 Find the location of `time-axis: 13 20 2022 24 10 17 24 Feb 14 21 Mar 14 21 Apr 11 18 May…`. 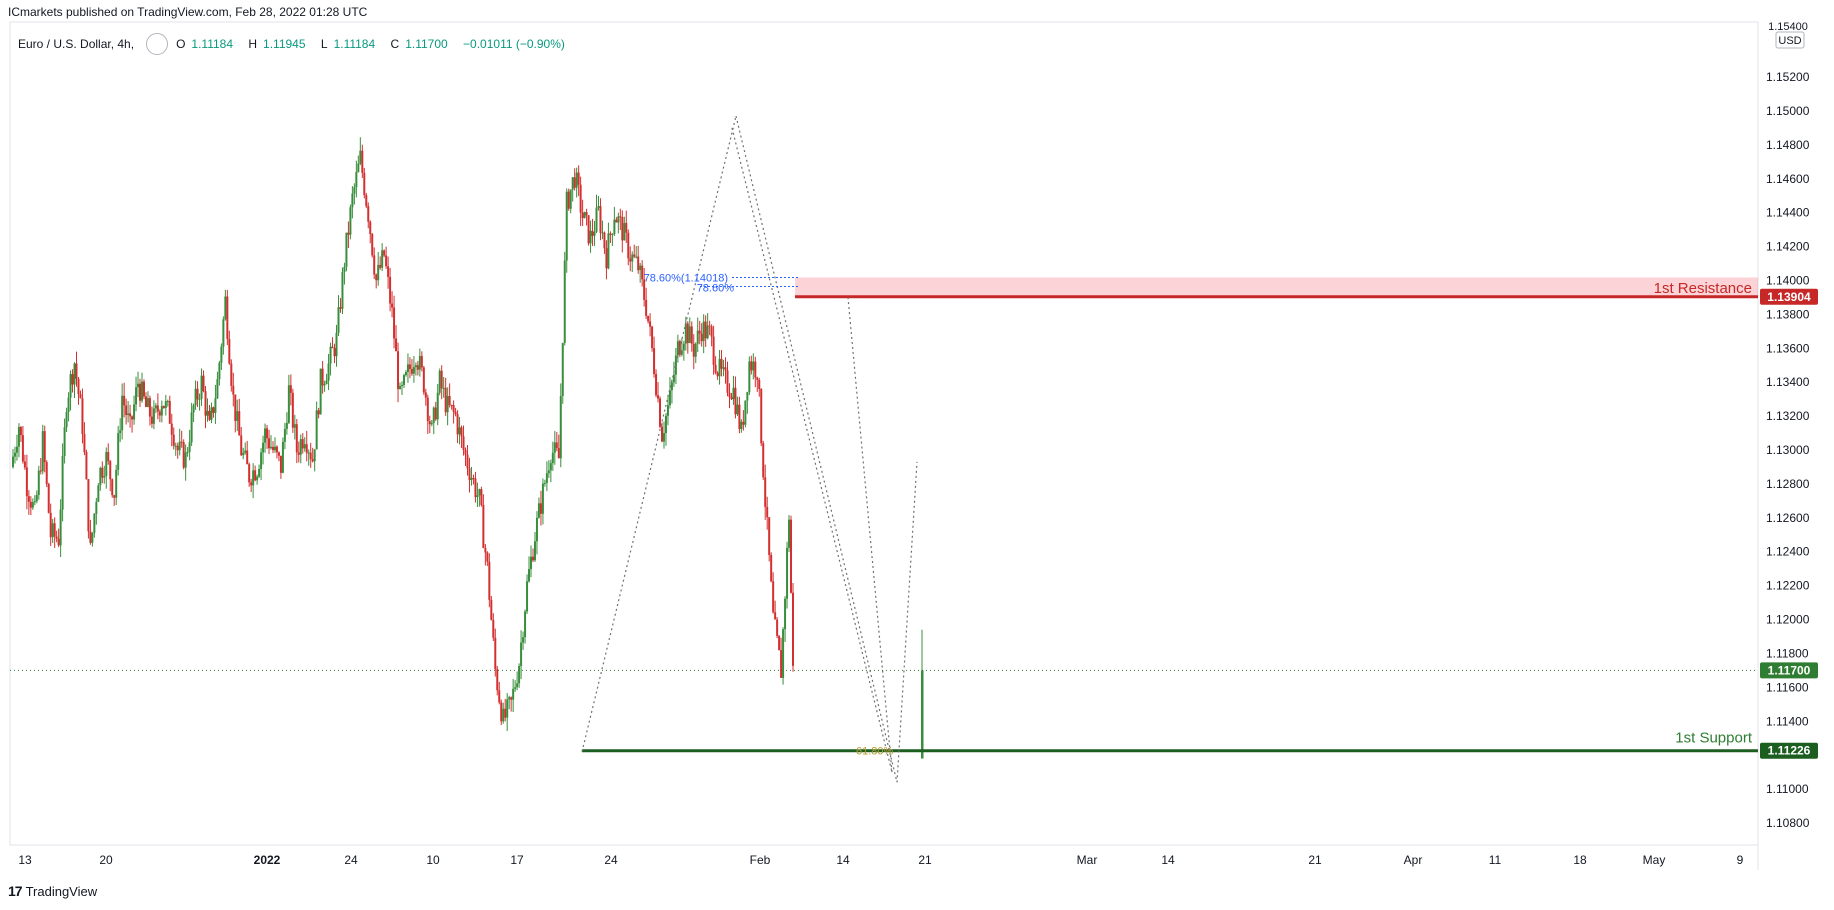

time-axis: 13 20 2022 24 10 17 24 Feb 14 21 Mar 14 21 Apr 11 18 May… is located at coordinates (880, 860).